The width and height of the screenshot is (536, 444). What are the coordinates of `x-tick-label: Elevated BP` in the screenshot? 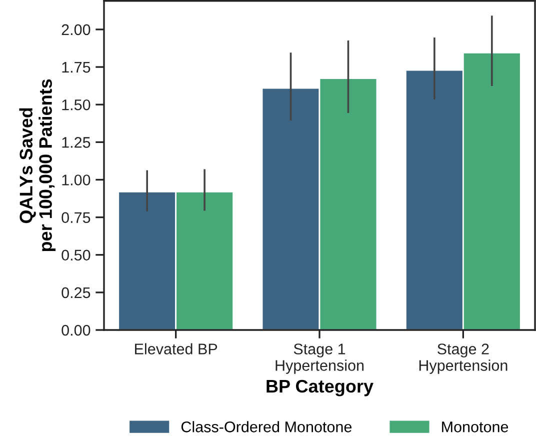 It's located at (176, 348).